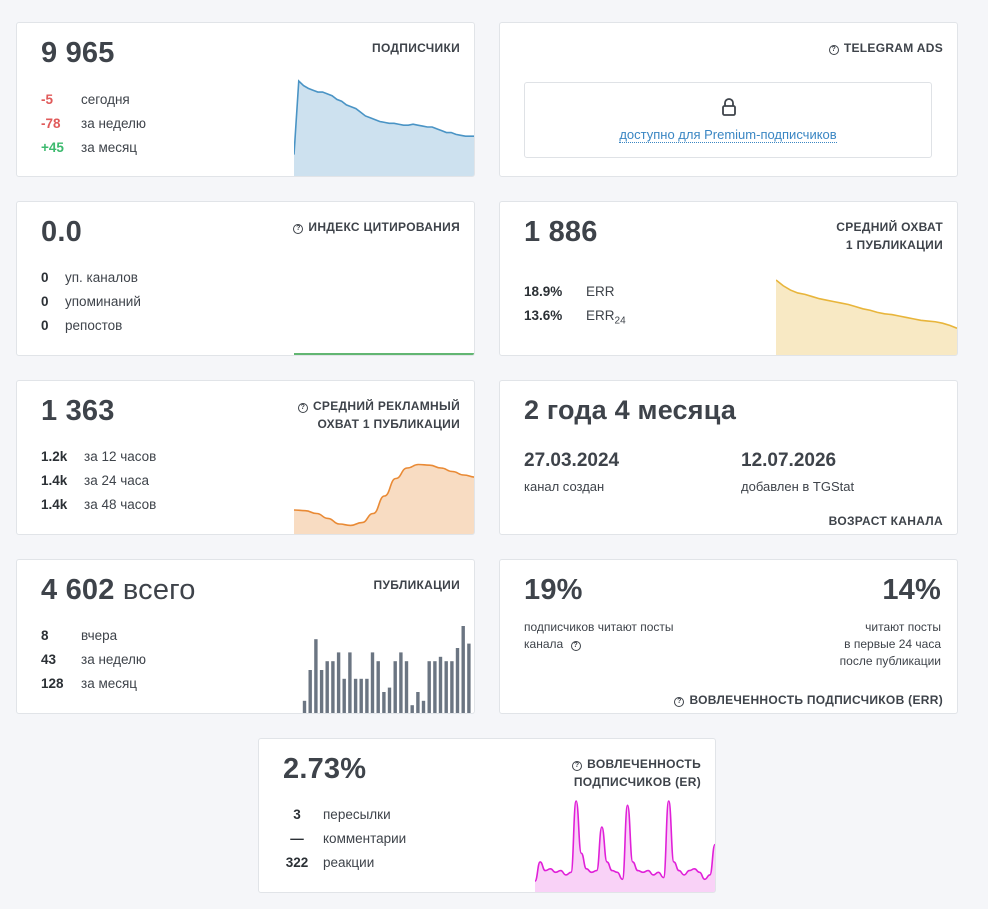 The width and height of the screenshot is (988, 909). I want to click on stat-row: 0 репостов, so click(91, 326).